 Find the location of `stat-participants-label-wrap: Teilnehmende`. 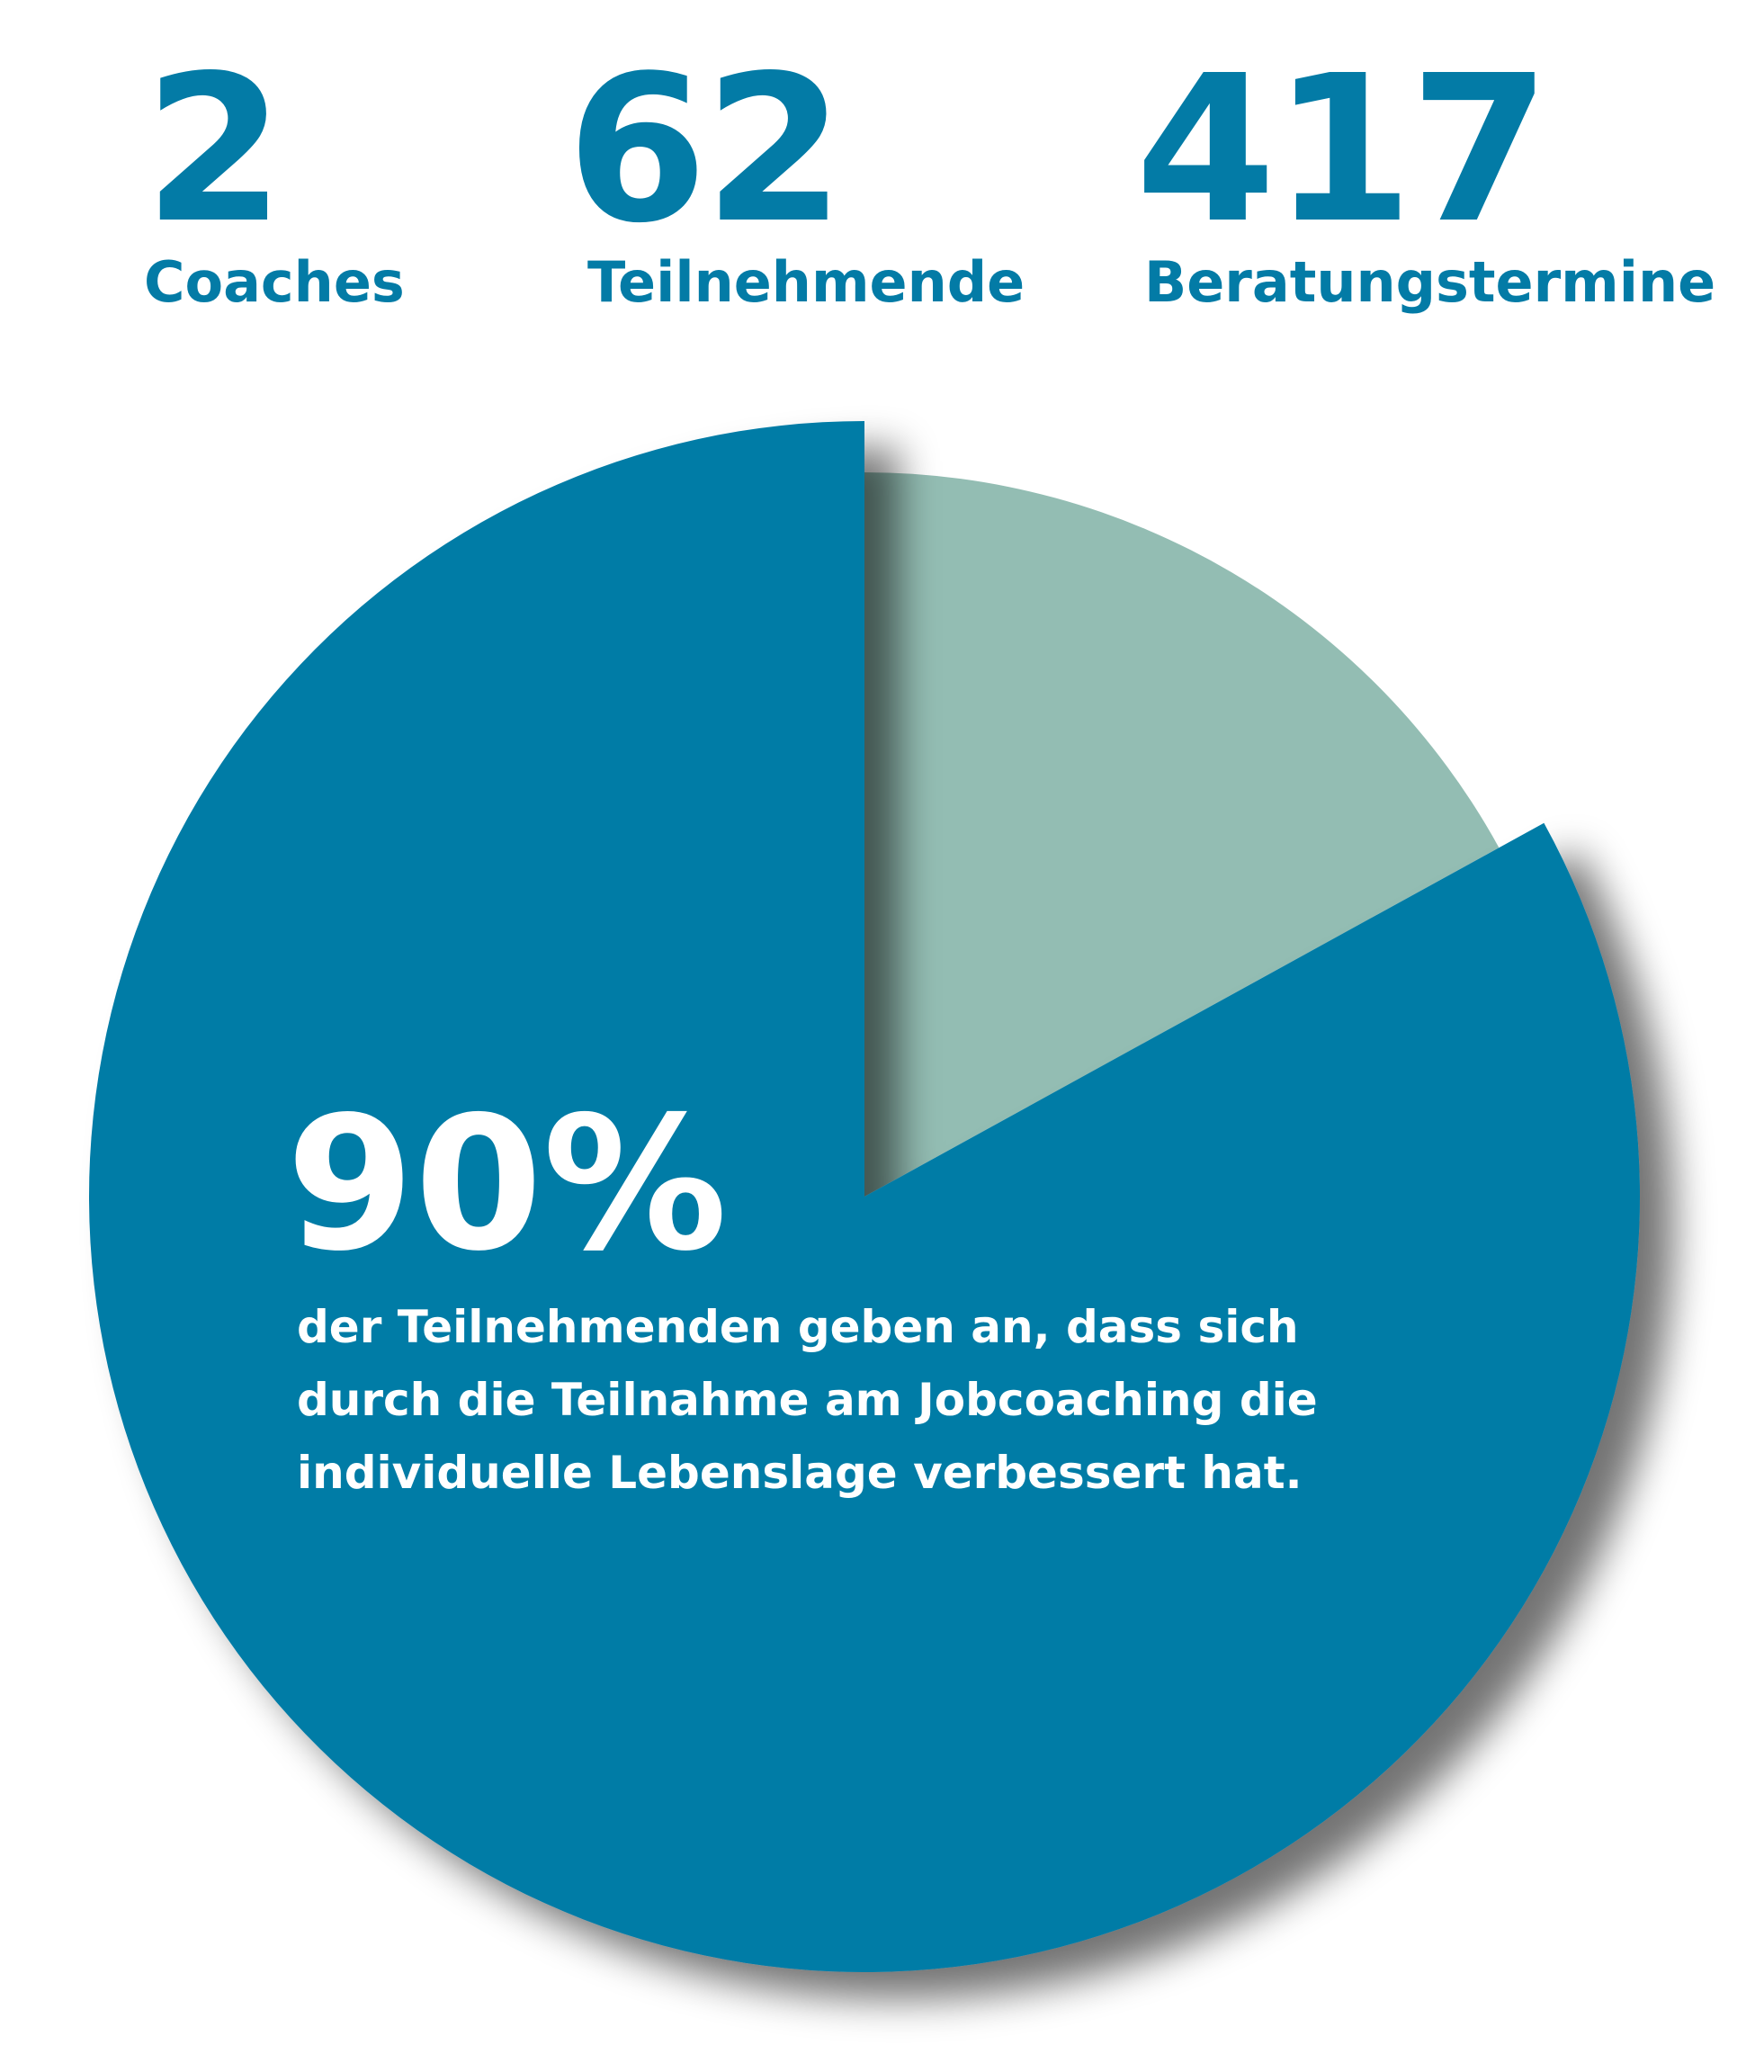

stat-participants-label-wrap: Teilnehmende is located at coordinates (806, 282).